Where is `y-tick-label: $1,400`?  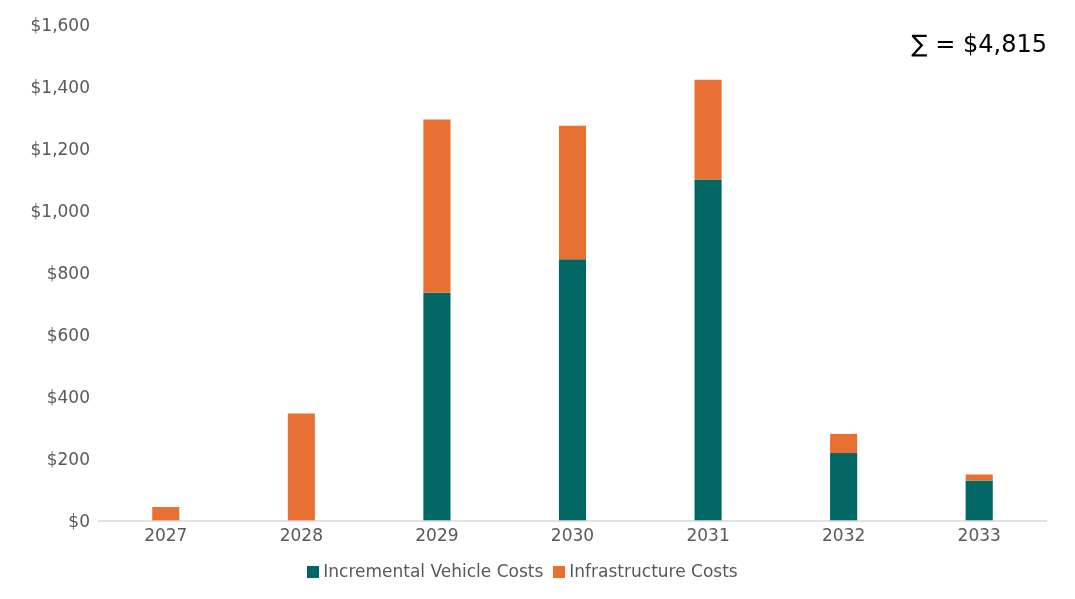
y-tick-label: $1,400 is located at coordinates (60, 87).